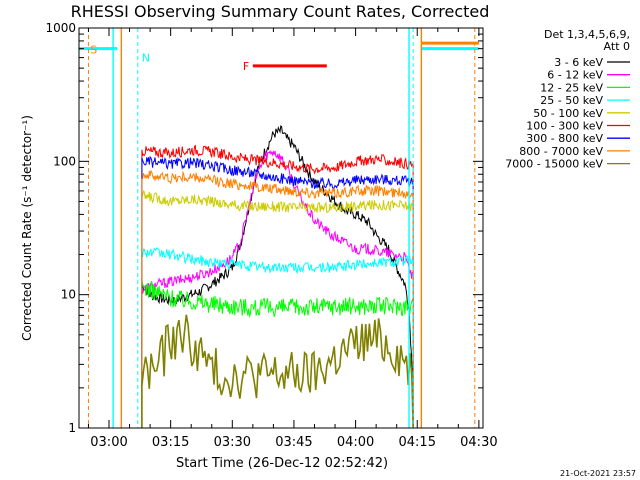  I want to click on y-tick-label: 10, so click(68, 295).